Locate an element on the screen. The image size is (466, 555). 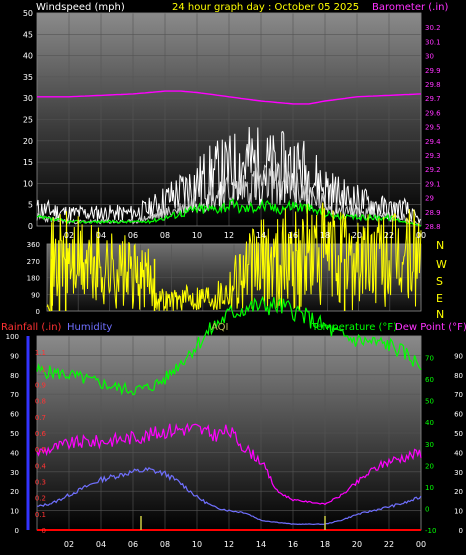
baro-y-tick: 29.3 is located at coordinates (433, 156).